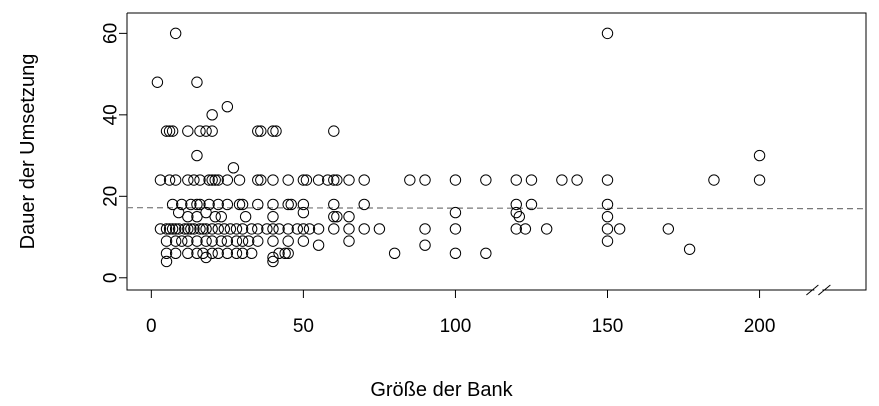  Describe the element at coordinates (111, 277) in the screenshot. I see `y-tick-label: 0` at that location.